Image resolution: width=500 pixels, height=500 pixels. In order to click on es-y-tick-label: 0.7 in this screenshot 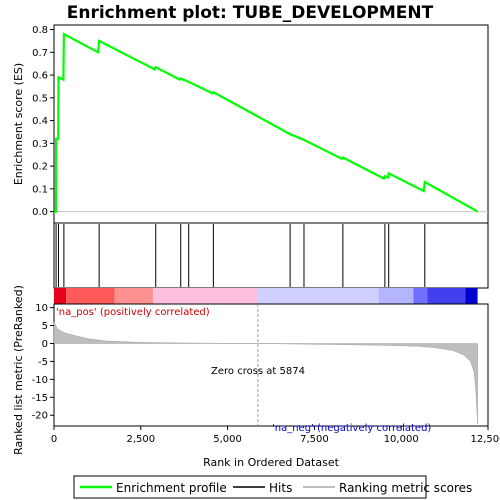, I will do `click(40, 53)`.